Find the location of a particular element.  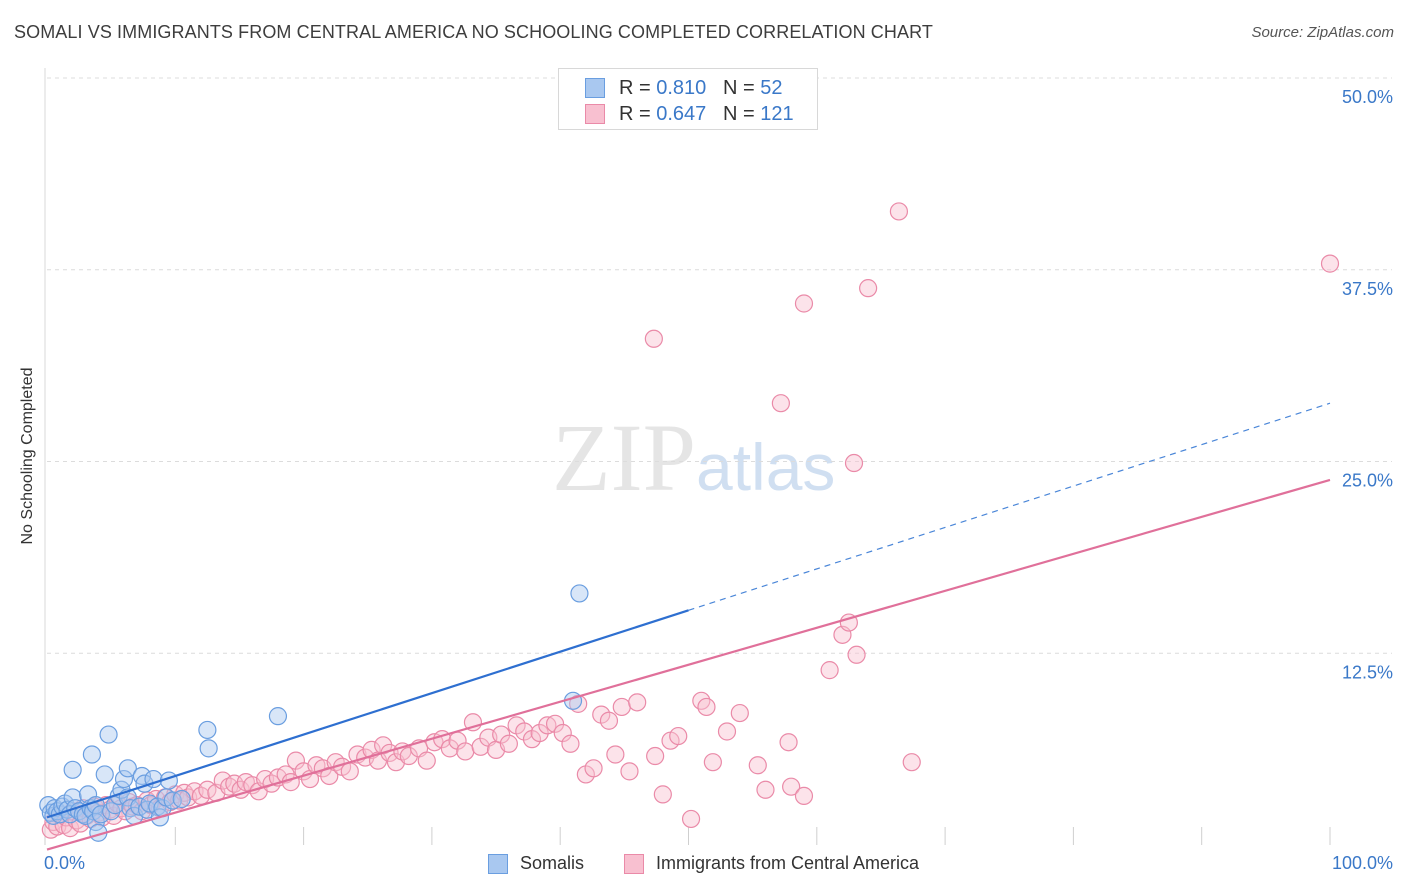

correlation-legend: R = 0.810 N = 52 R = 0.647 N = 121 is located at coordinates (688, 99).